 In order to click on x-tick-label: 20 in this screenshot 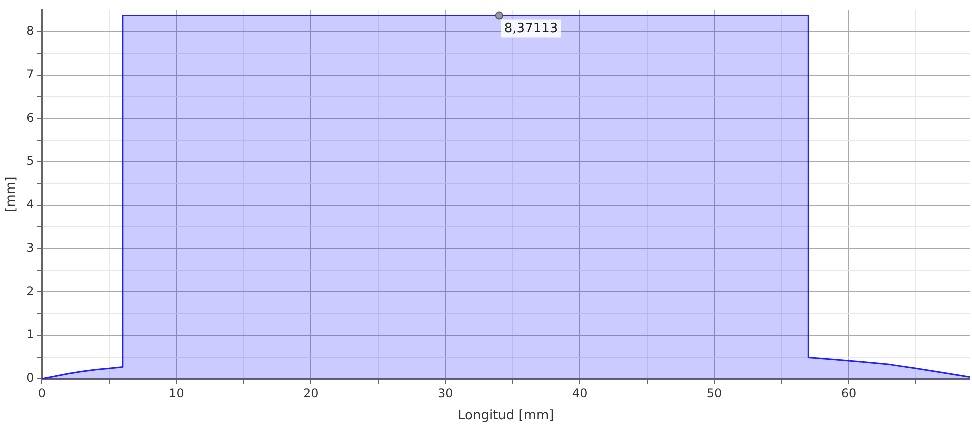, I will do `click(311, 393)`.